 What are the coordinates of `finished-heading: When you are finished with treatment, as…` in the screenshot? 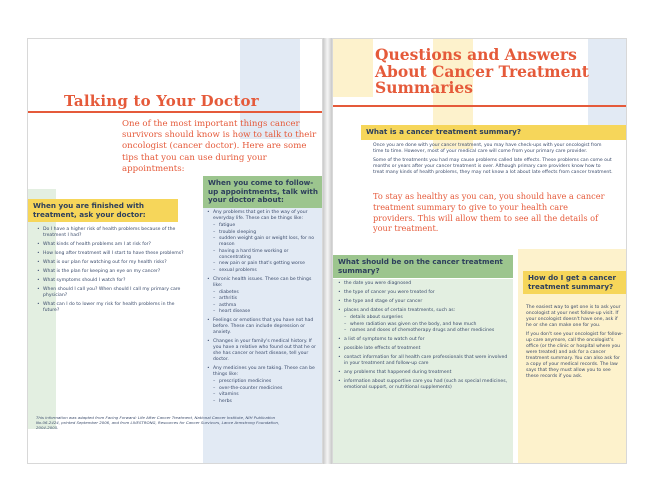 It's located at (103, 211).